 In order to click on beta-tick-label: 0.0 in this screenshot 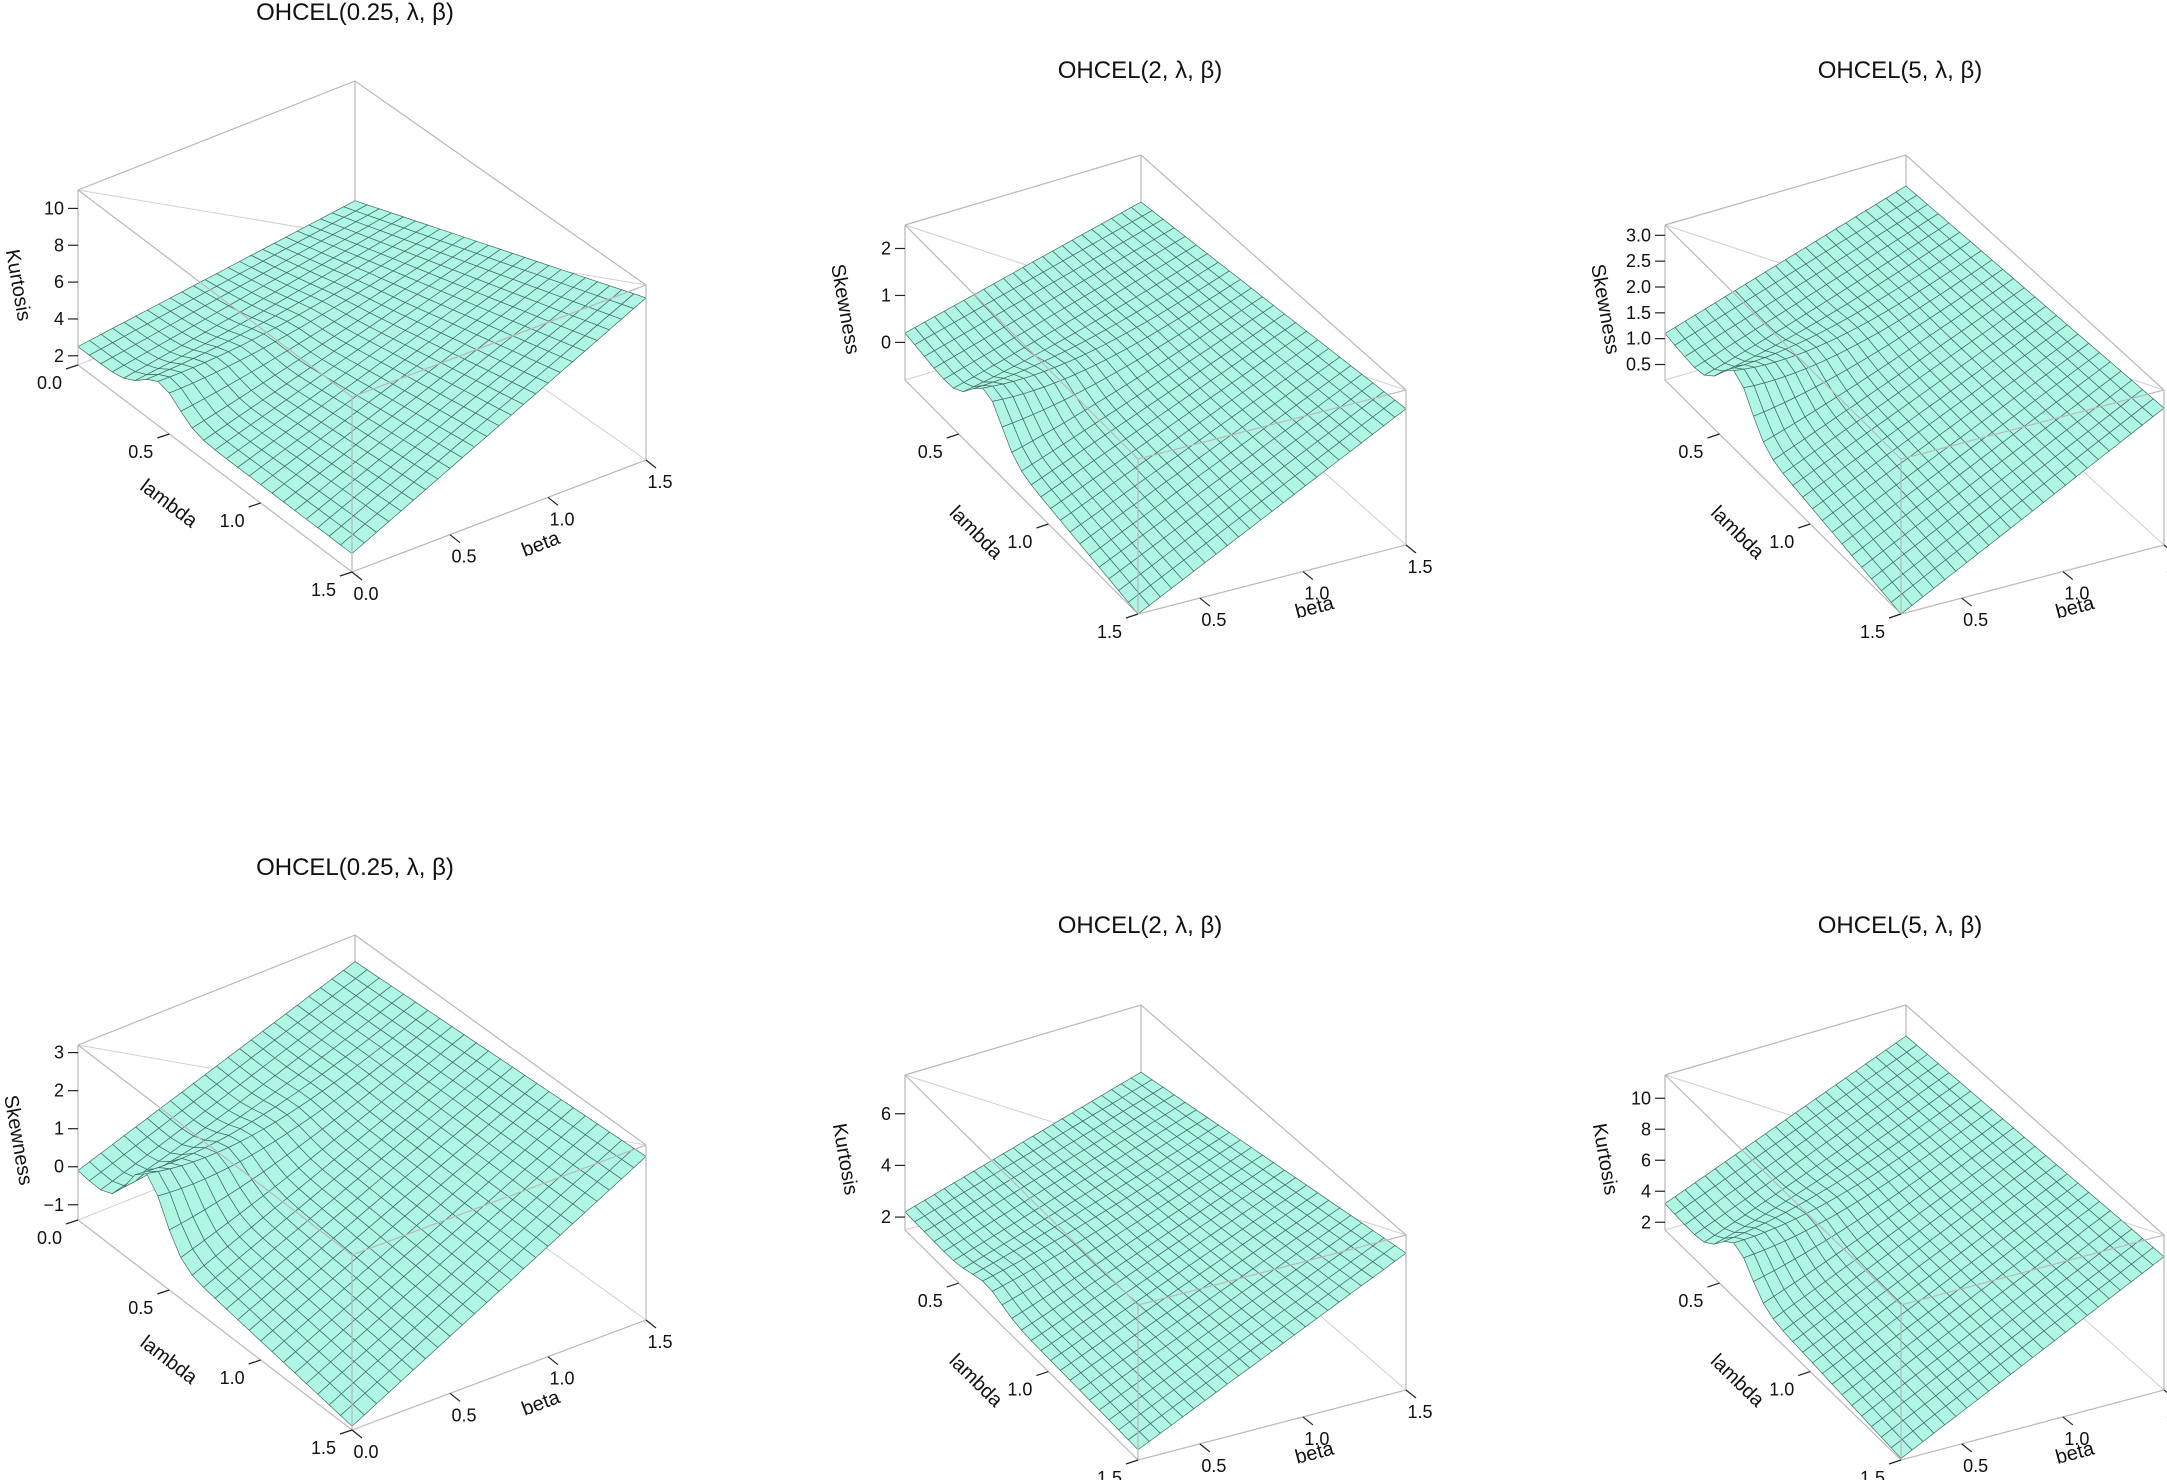, I will do `click(365, 594)`.